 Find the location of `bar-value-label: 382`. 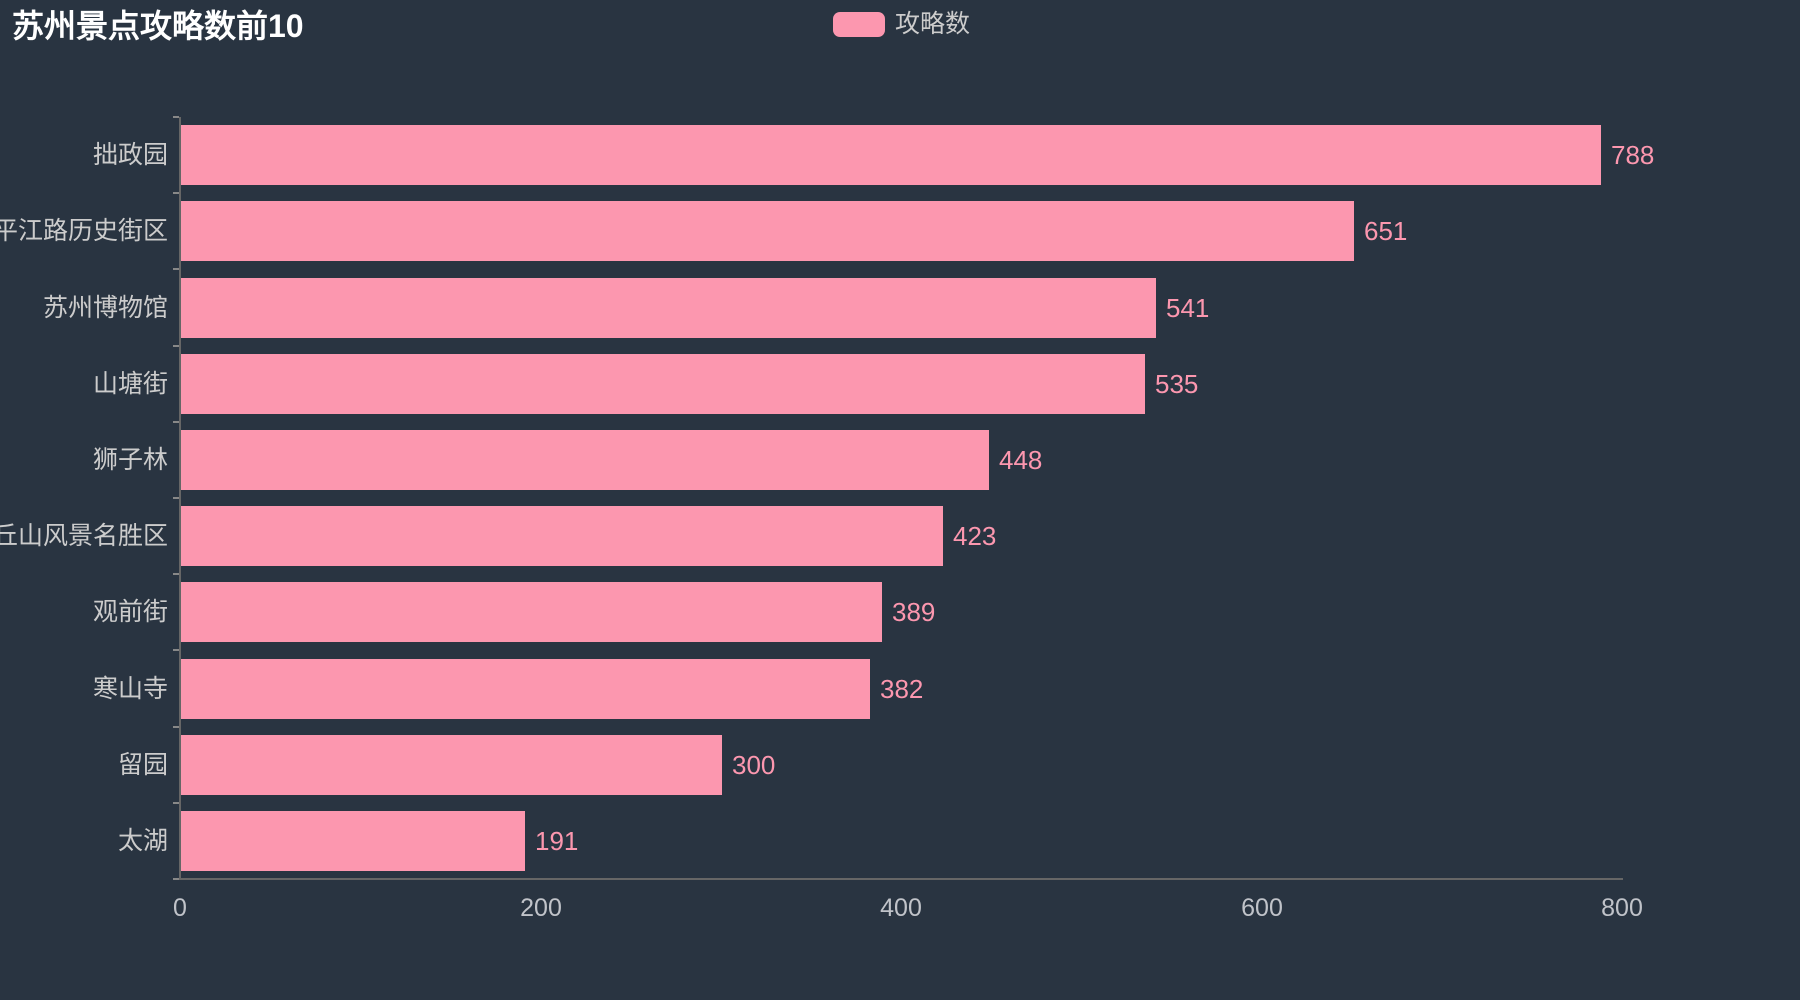

bar-value-label: 382 is located at coordinates (902, 689).